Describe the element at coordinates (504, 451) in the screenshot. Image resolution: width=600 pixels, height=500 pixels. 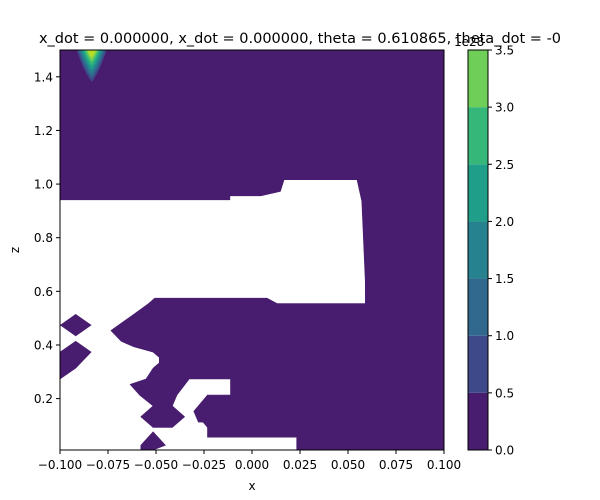
I see `colorbar-tick-label: 0.0` at that location.